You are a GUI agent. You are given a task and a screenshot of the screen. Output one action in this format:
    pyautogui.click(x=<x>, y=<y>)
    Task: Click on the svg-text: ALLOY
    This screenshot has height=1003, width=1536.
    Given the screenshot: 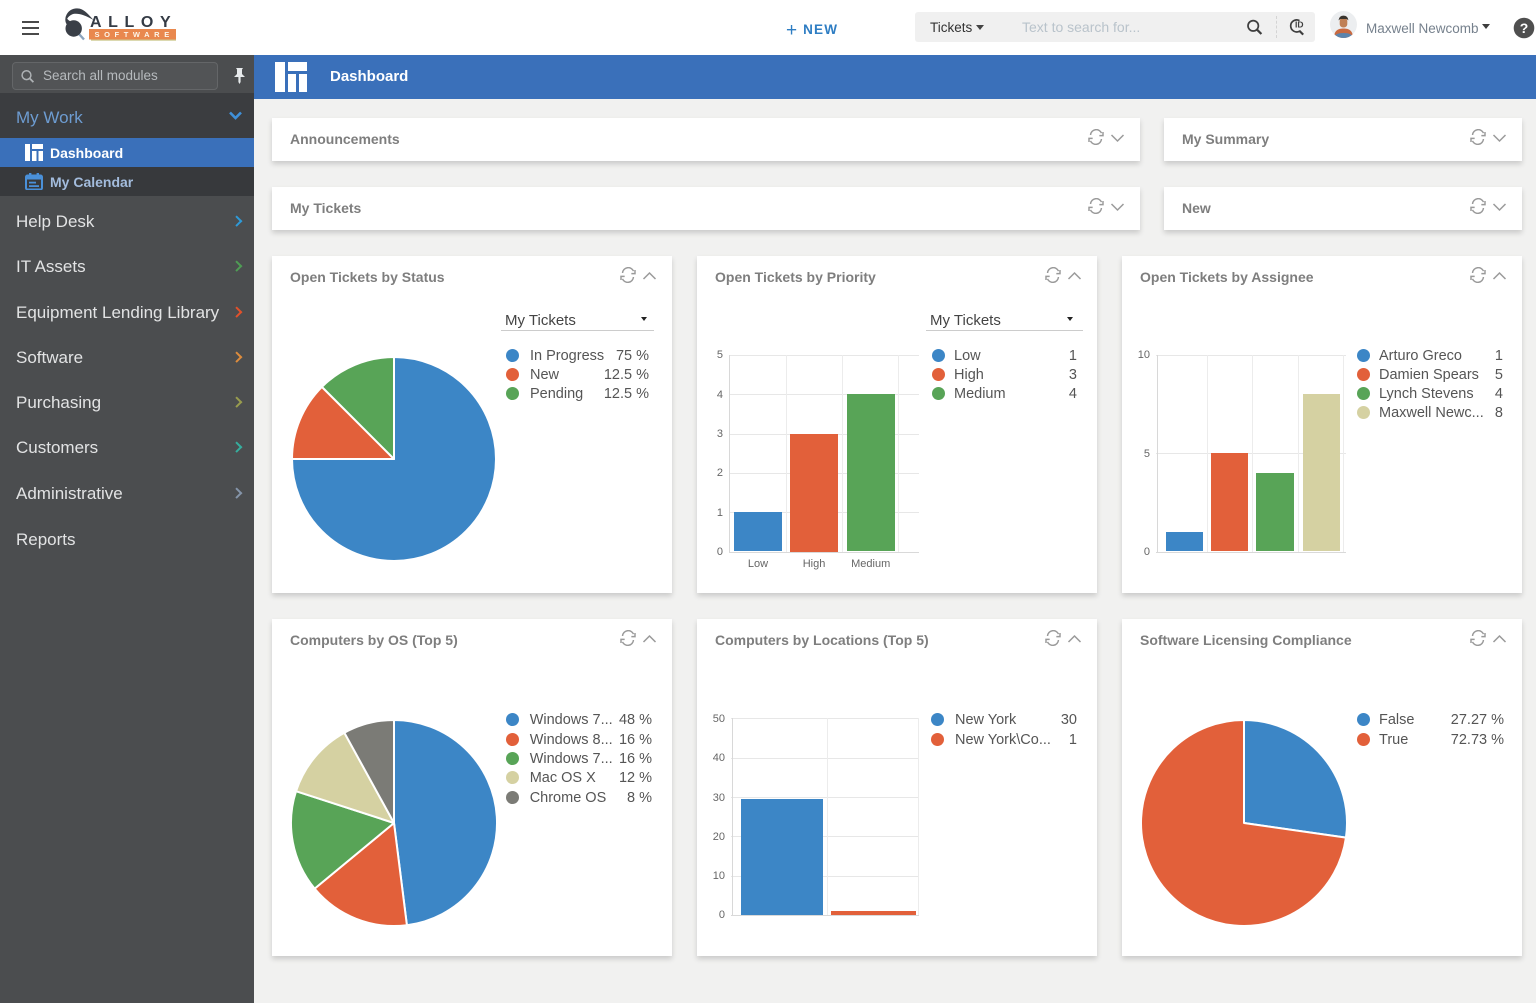 What is the action you would take?
    pyautogui.click(x=133, y=22)
    